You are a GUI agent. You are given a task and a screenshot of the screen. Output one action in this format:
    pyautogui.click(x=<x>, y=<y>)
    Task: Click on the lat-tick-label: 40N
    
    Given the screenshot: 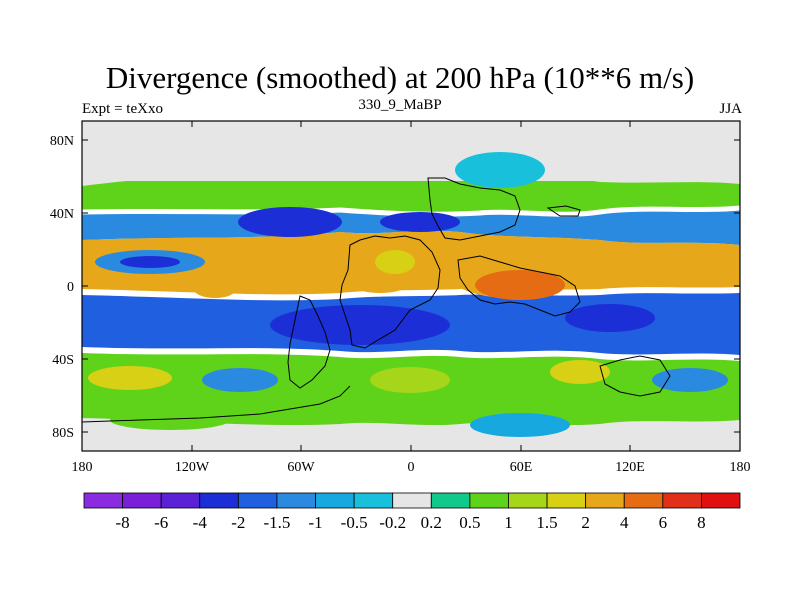 What is the action you would take?
    pyautogui.click(x=62, y=214)
    